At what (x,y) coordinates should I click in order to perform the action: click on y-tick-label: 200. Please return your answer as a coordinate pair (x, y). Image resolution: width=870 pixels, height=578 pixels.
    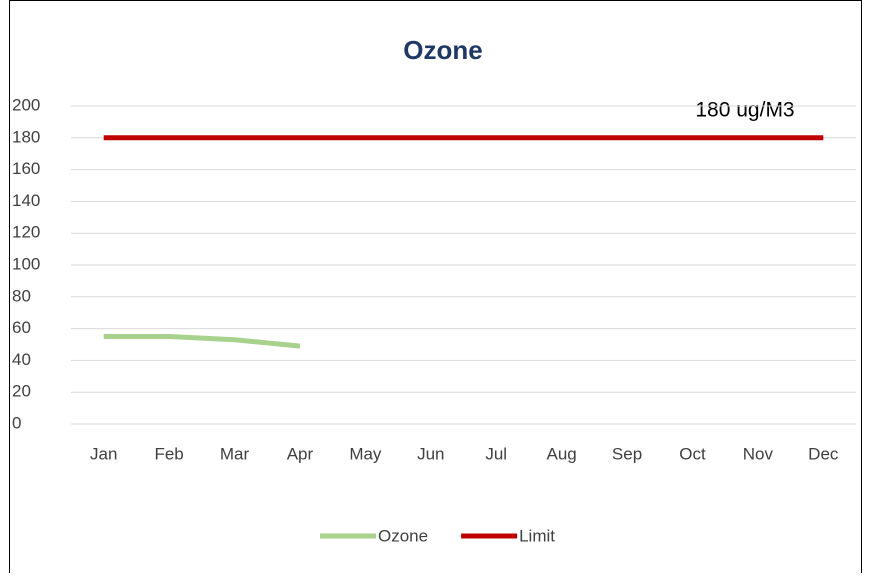
    Looking at the image, I should click on (26, 104).